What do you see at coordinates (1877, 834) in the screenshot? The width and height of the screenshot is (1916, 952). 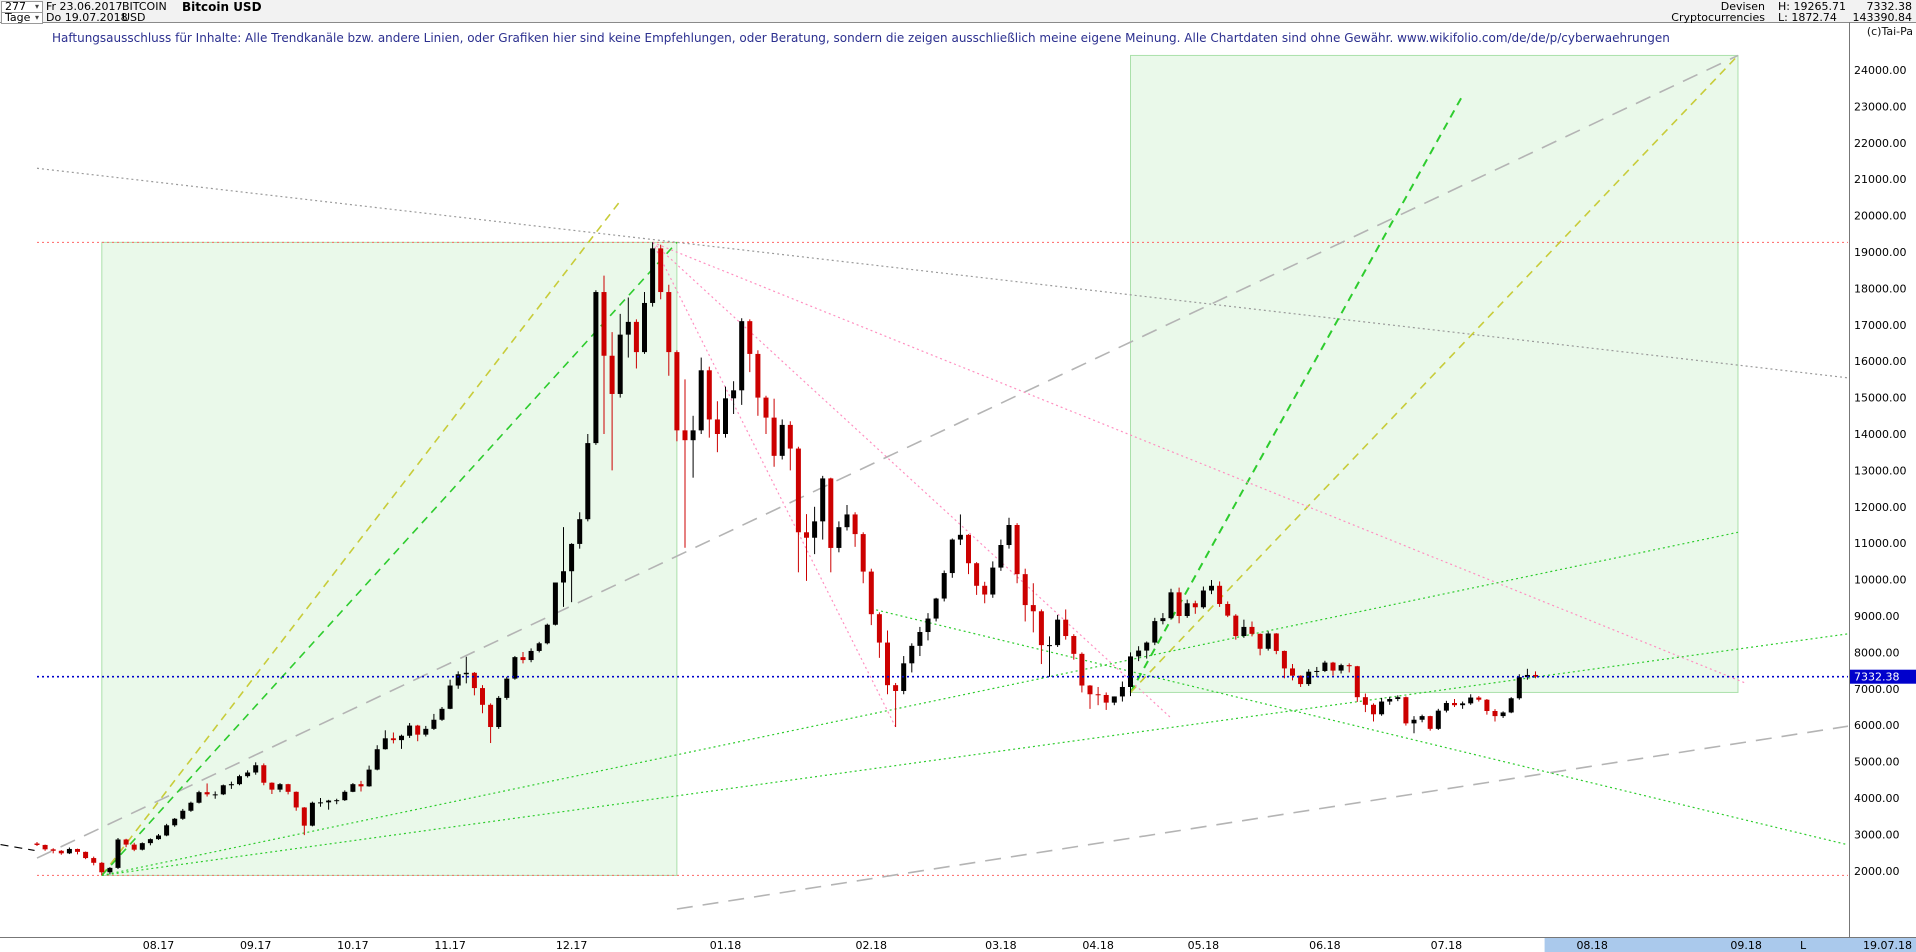 I see `y-axis-label: 3000.00` at bounding box center [1877, 834].